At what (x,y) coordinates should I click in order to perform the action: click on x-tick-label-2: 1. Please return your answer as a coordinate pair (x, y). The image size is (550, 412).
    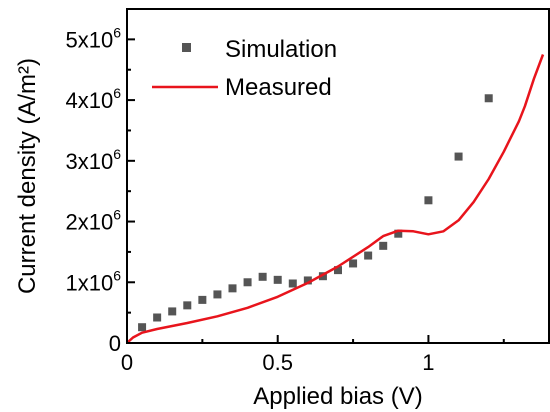
    Looking at the image, I should click on (428, 362).